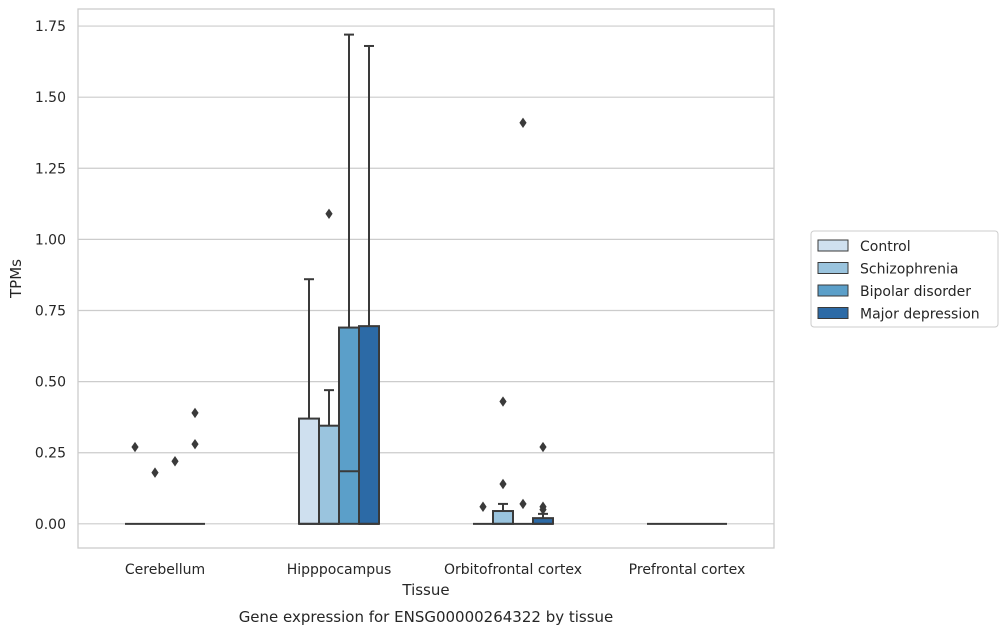  I want to click on y-tick-label: 1.00, so click(50, 240).